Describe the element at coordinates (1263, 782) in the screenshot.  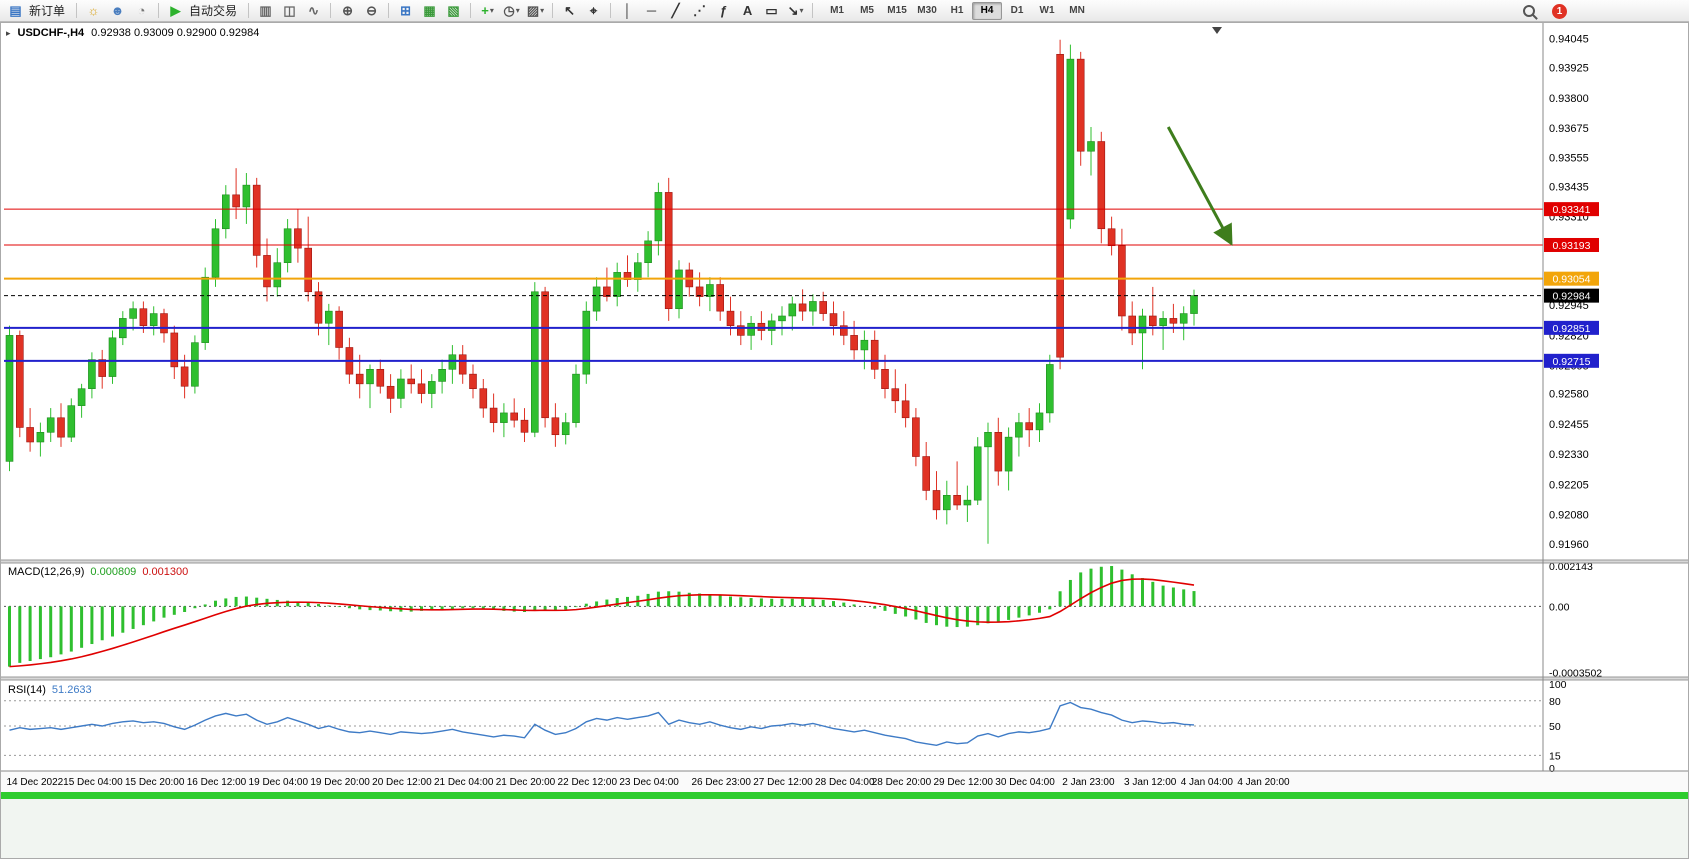
I see `time-label: 4 Jan 20:00` at that location.